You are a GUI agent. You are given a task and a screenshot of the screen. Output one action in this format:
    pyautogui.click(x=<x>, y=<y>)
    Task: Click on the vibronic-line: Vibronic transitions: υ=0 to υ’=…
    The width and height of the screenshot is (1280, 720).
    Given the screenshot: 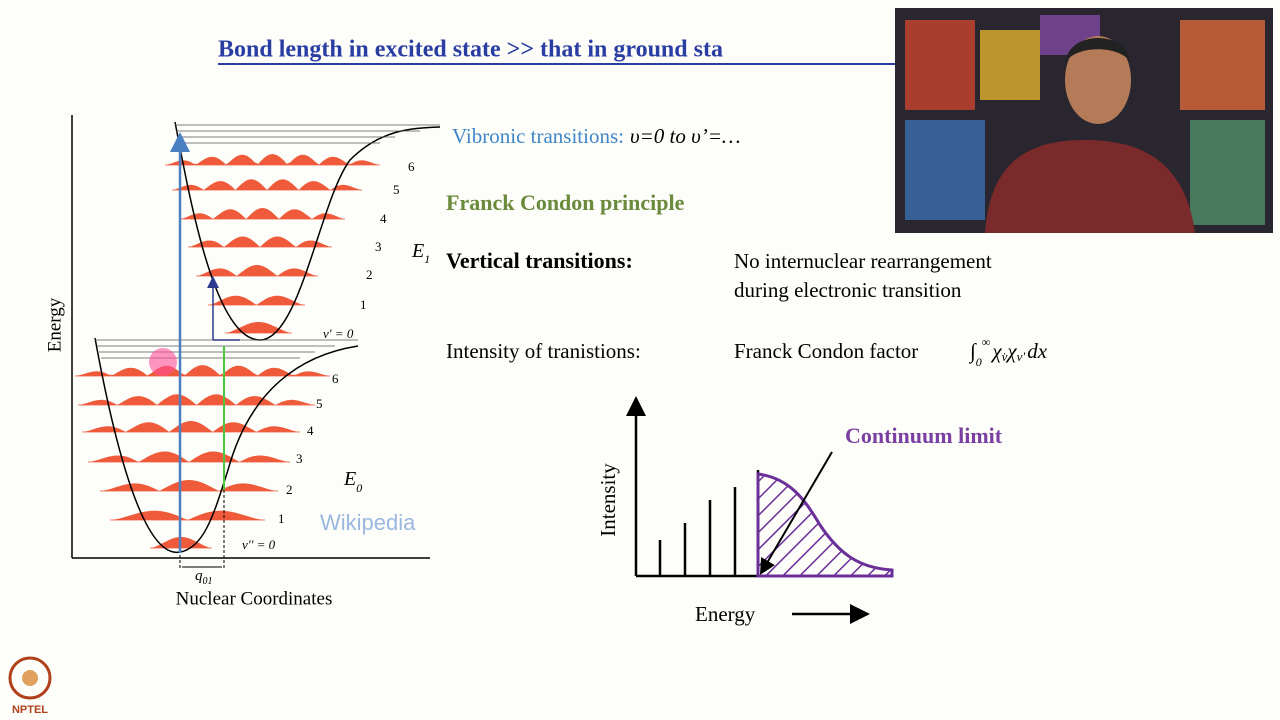 What is the action you would take?
    pyautogui.click(x=596, y=136)
    